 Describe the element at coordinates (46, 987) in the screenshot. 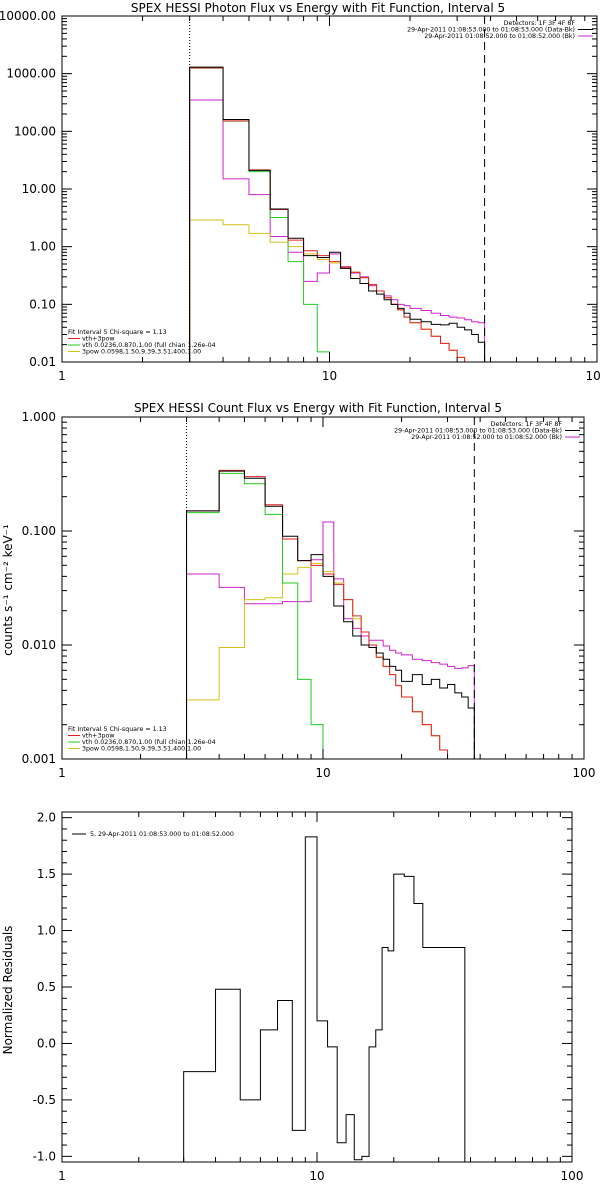

I see `y-tick-label: 0.5` at that location.